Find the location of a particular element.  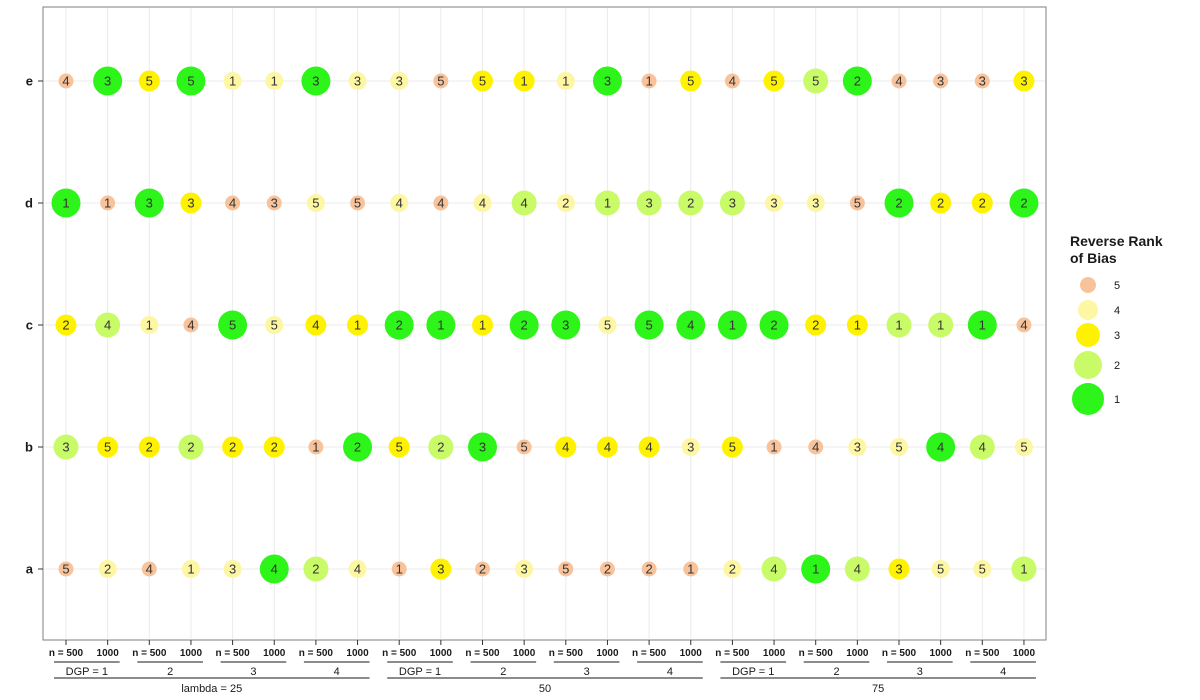

legend-label: 1 is located at coordinates (1117, 400).